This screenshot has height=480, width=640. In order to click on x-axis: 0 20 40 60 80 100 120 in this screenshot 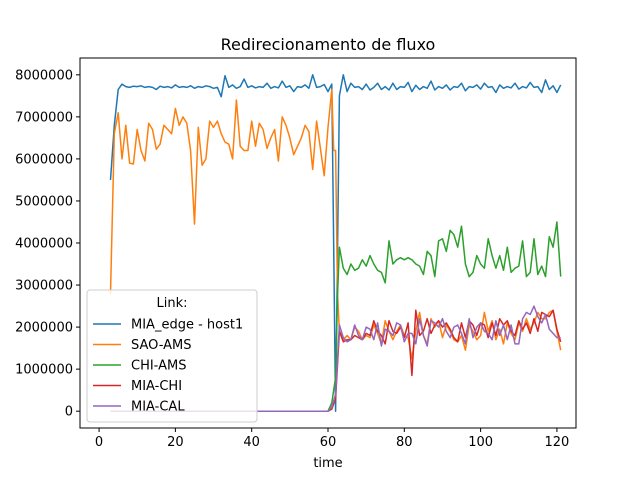, I will do `click(332, 439)`.